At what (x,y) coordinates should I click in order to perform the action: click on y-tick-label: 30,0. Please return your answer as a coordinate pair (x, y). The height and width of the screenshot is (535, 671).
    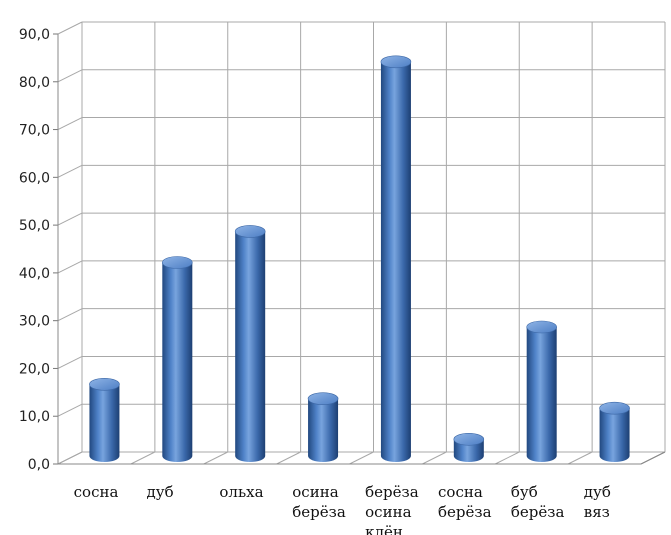
    Looking at the image, I should click on (34, 322).